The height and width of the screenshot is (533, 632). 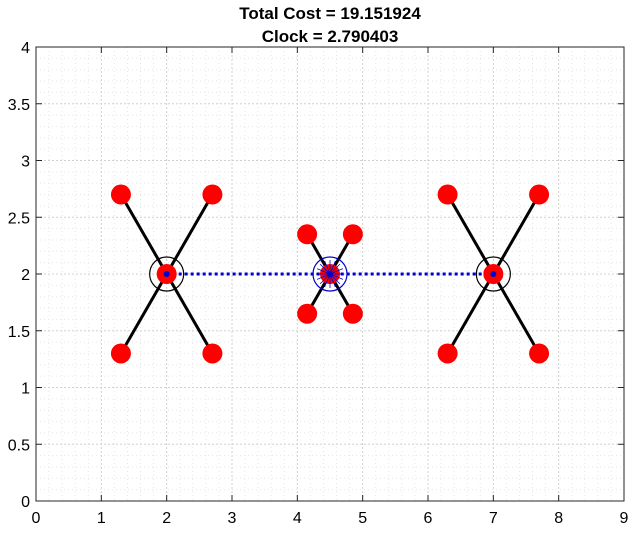 What do you see at coordinates (25, 502) in the screenshot?
I see `y-tick-label: 0` at bounding box center [25, 502].